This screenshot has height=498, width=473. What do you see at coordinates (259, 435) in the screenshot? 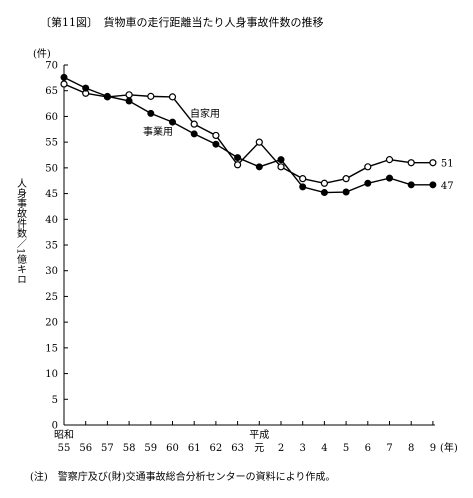
I see `era-label: 平成` at bounding box center [259, 435].